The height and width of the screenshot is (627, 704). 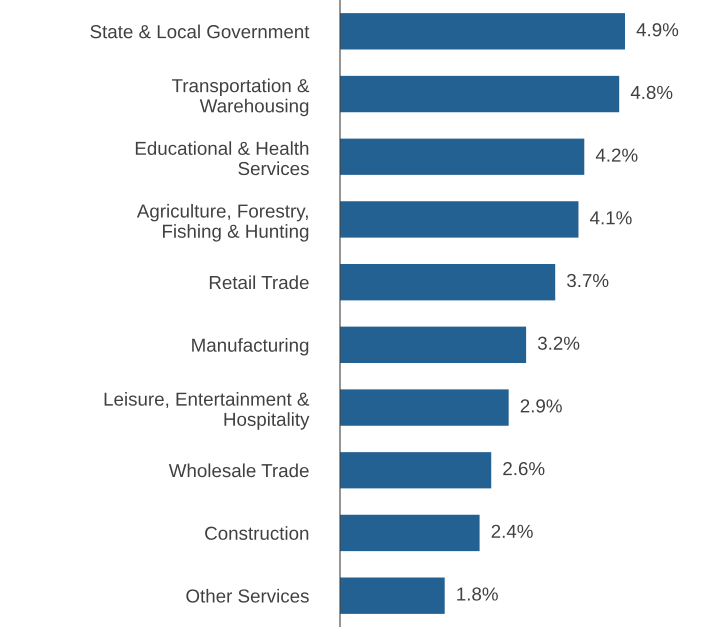 What do you see at coordinates (587, 281) in the screenshot?
I see `data-label: 3.7%` at bounding box center [587, 281].